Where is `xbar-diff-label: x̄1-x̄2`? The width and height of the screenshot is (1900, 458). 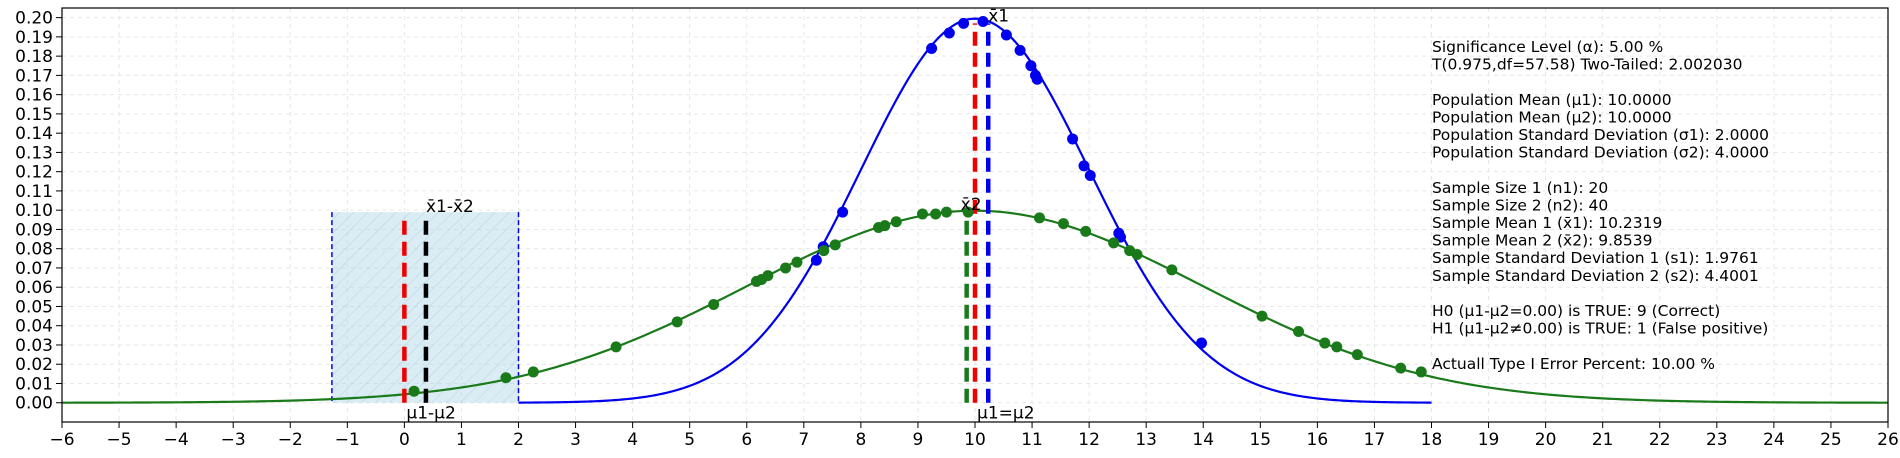 xbar-diff-label: x̄1-x̄2 is located at coordinates (450, 207).